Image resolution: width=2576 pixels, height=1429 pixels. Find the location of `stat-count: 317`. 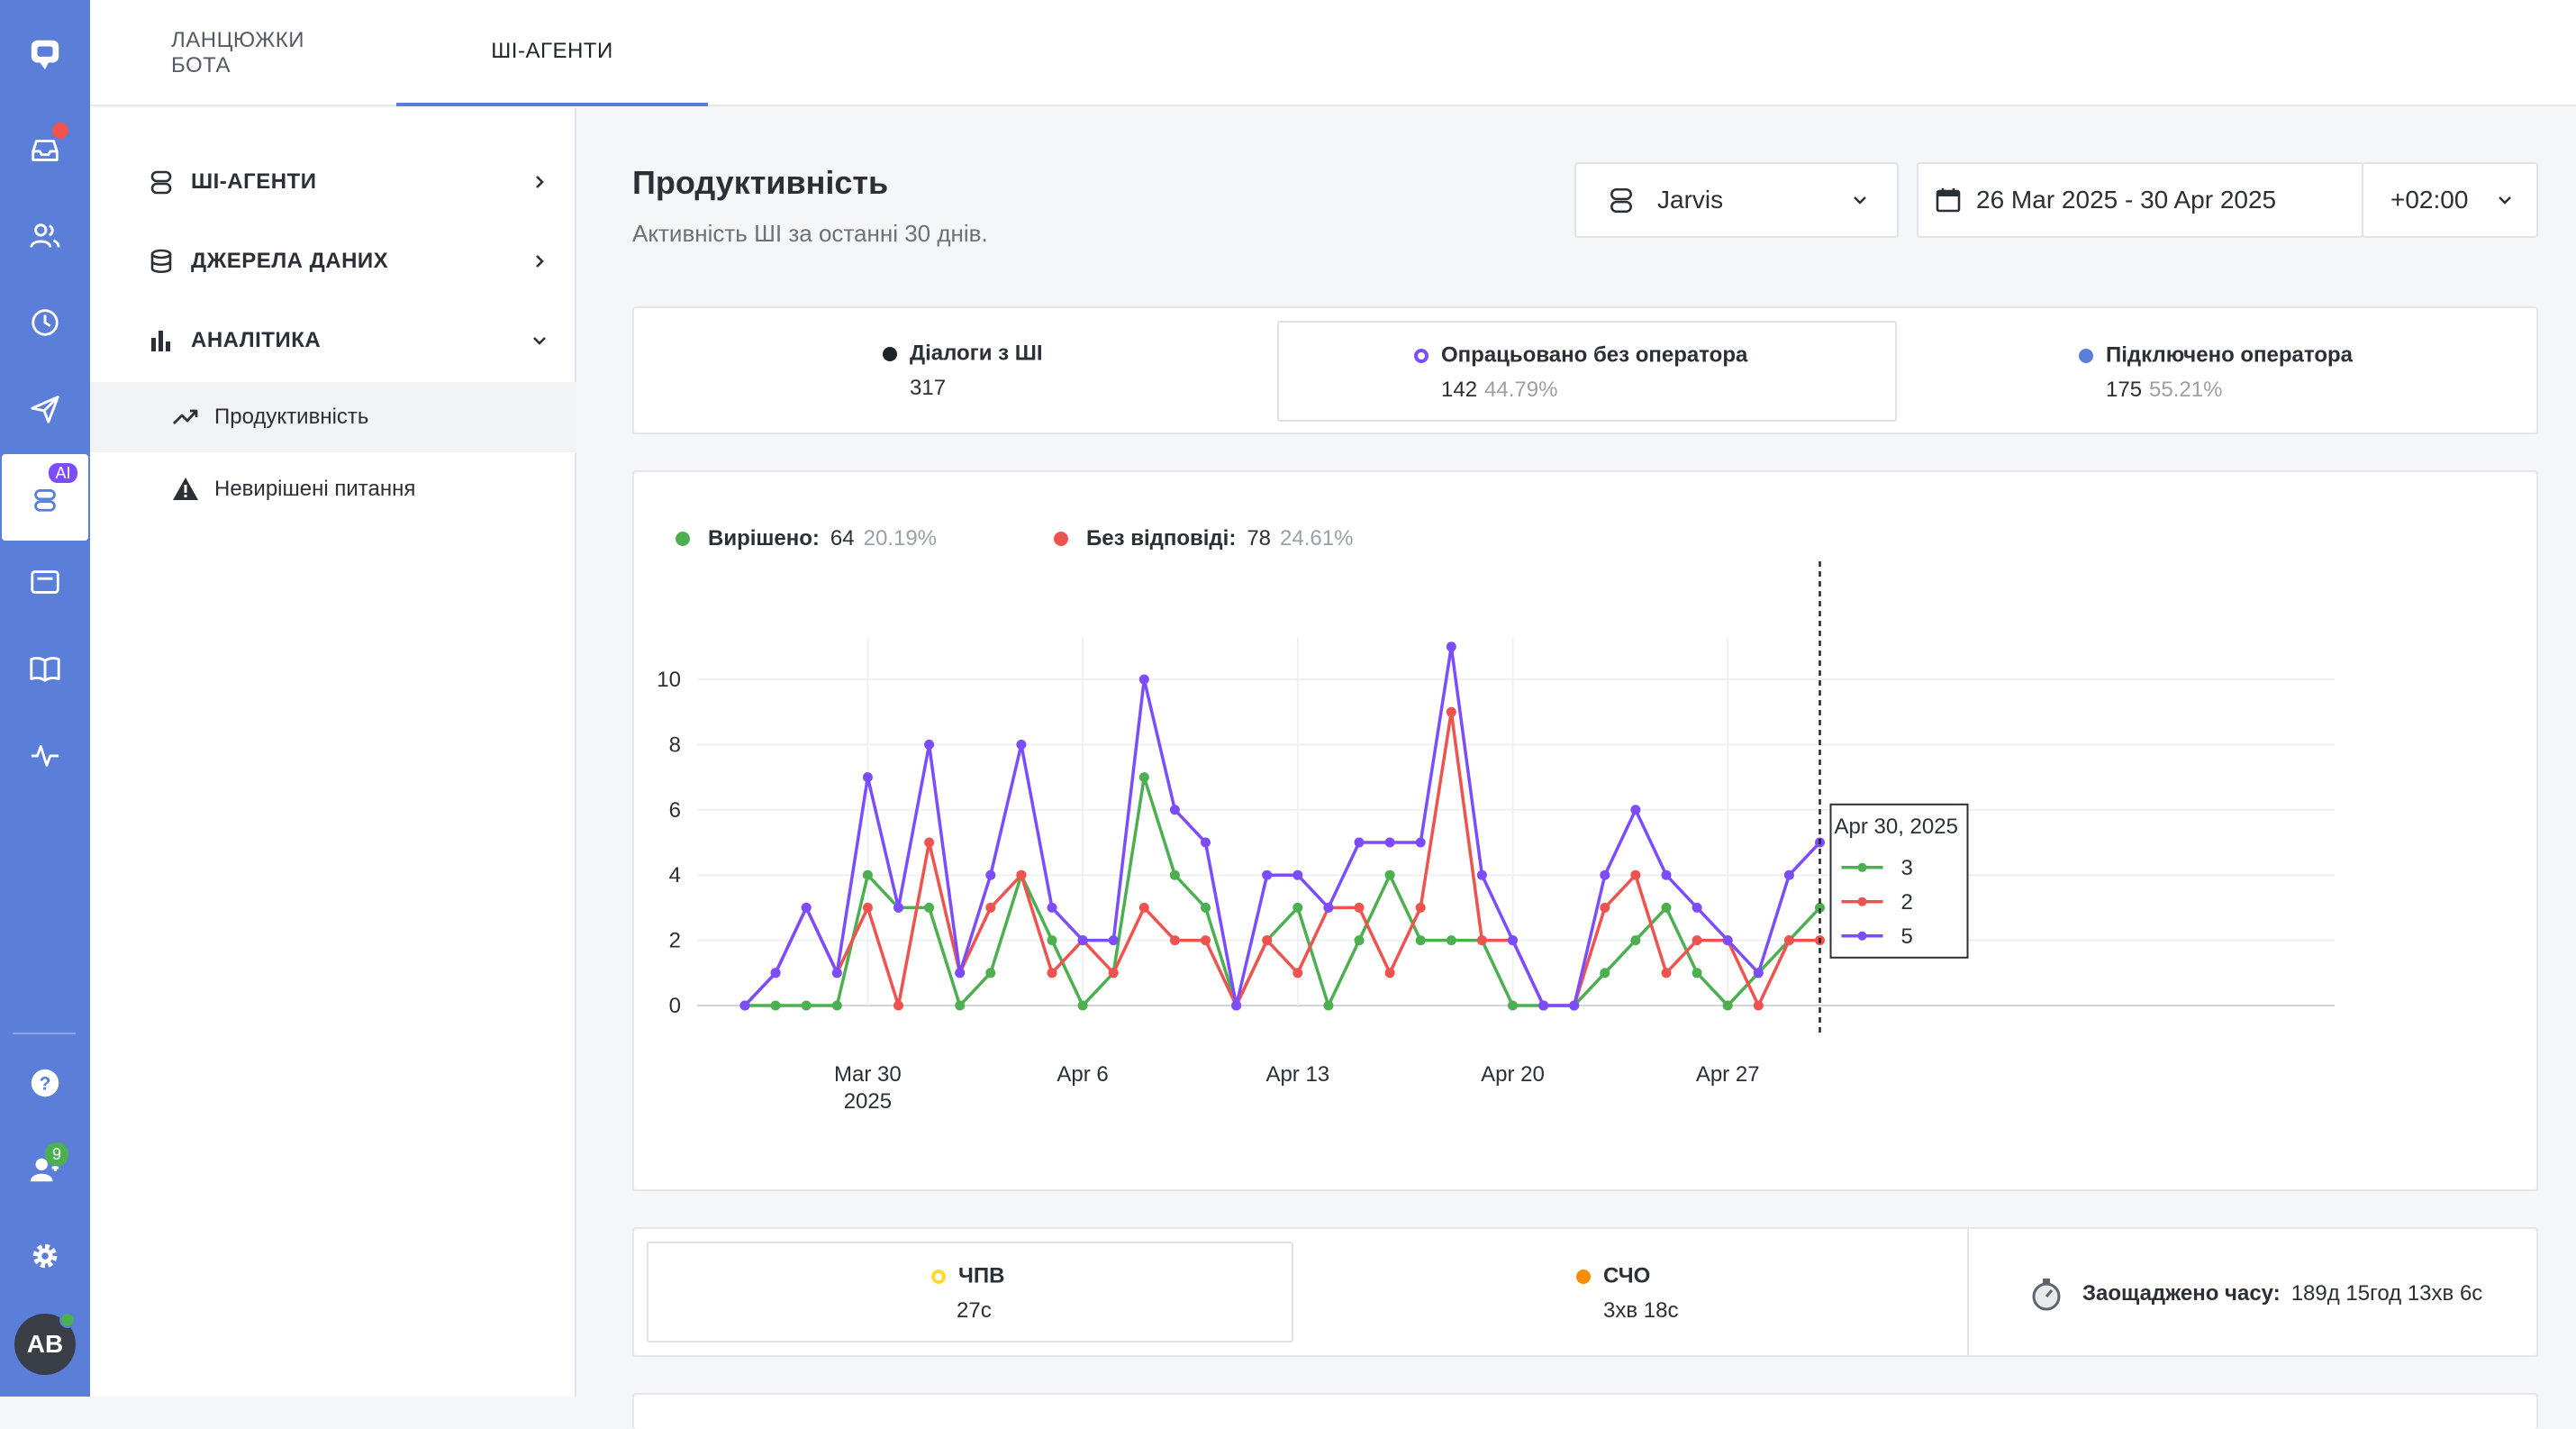

stat-count: 317 is located at coordinates (928, 387).